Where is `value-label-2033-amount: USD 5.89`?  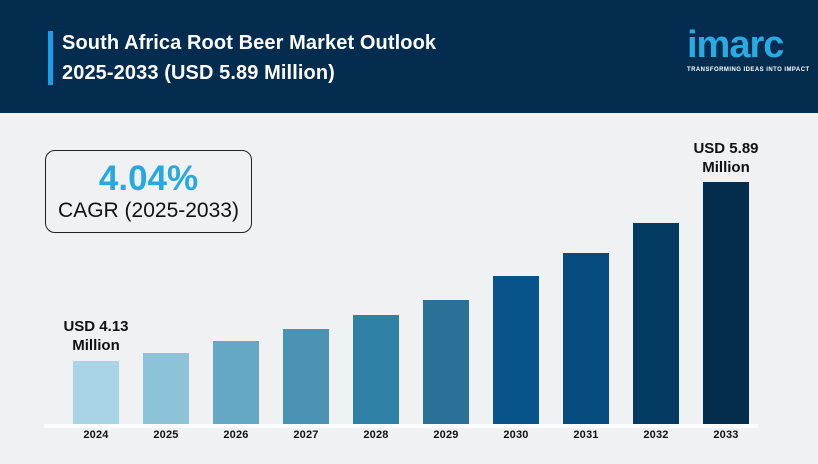
value-label-2033-amount: USD 5.89 is located at coordinates (726, 148).